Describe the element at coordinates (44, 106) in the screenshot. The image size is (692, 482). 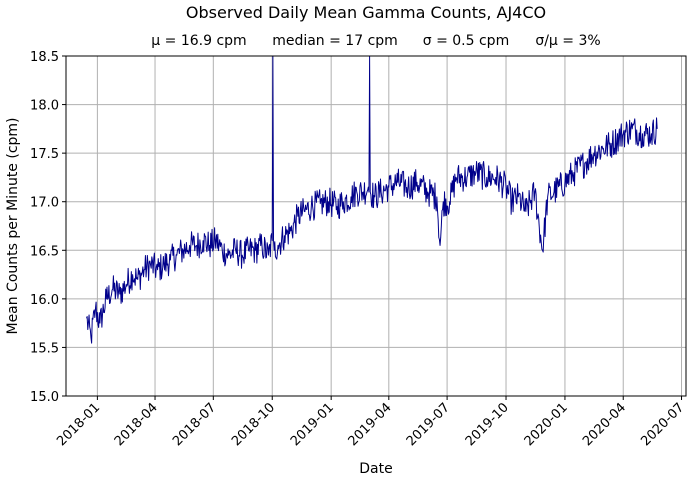
I see `y-tick-label: 18.0` at that location.